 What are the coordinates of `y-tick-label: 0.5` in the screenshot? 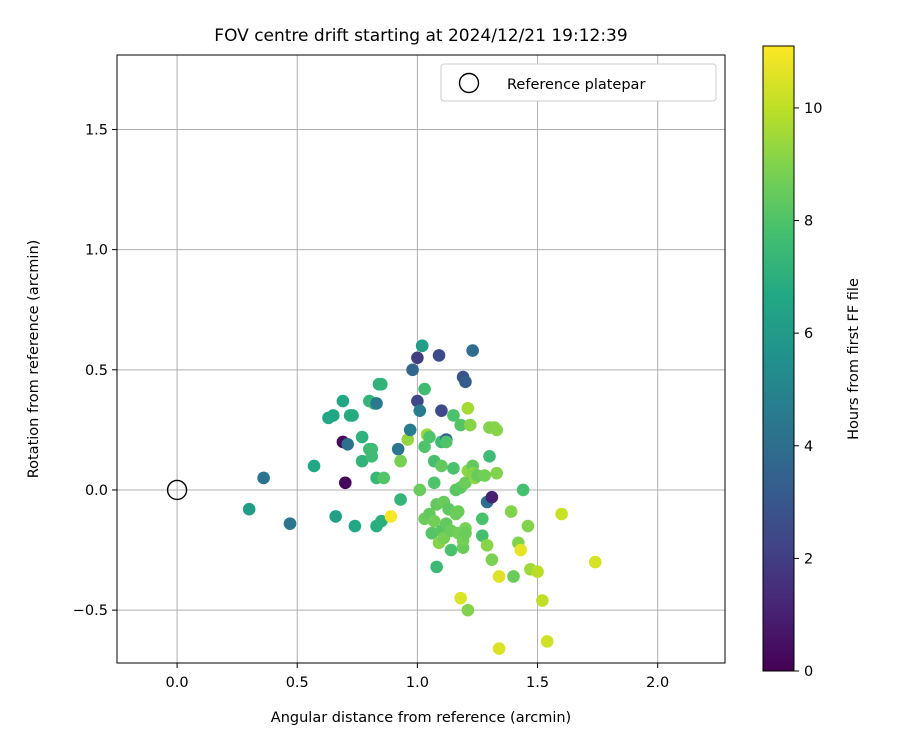 It's located at (96, 371).